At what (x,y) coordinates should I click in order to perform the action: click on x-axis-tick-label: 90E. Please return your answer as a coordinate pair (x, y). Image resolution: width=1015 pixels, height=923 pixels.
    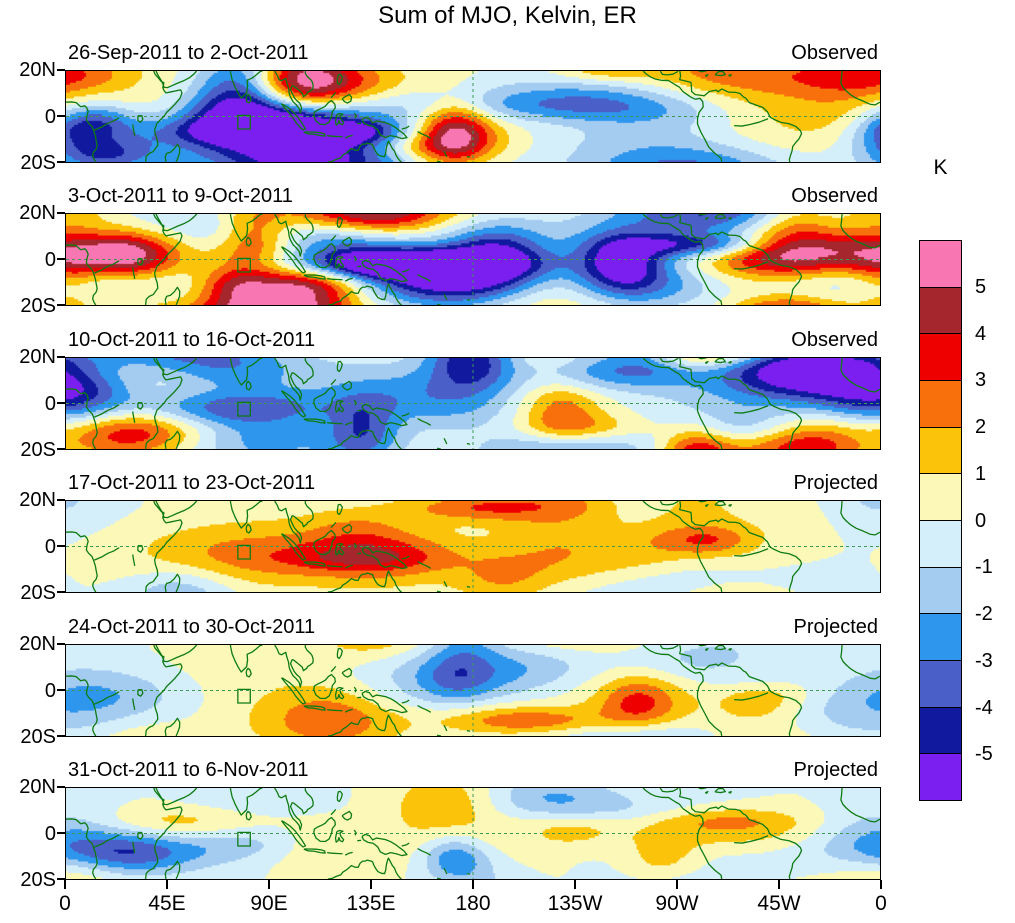
    Looking at the image, I should click on (269, 903).